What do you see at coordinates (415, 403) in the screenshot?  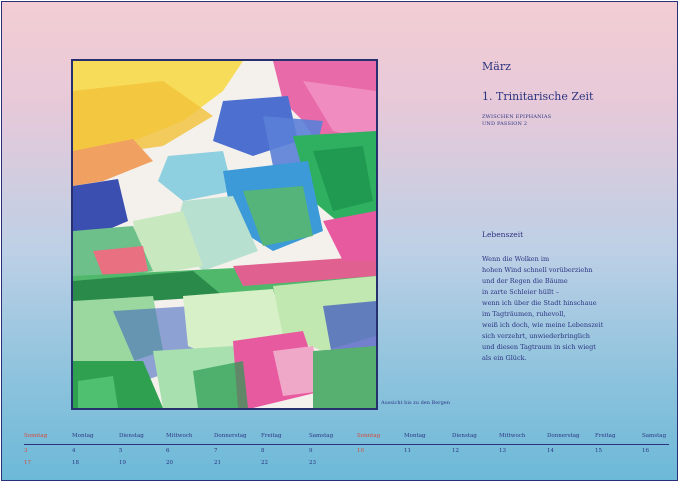 I see `artwork-caption: Aussicht bis zu den Bergen` at bounding box center [415, 403].